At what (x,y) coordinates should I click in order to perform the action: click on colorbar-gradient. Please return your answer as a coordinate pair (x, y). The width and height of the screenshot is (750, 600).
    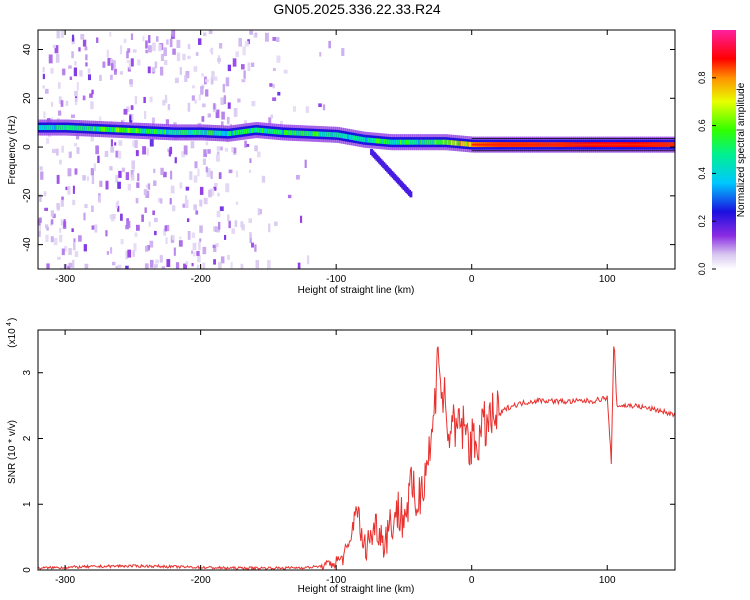
    Looking at the image, I should click on (724, 149).